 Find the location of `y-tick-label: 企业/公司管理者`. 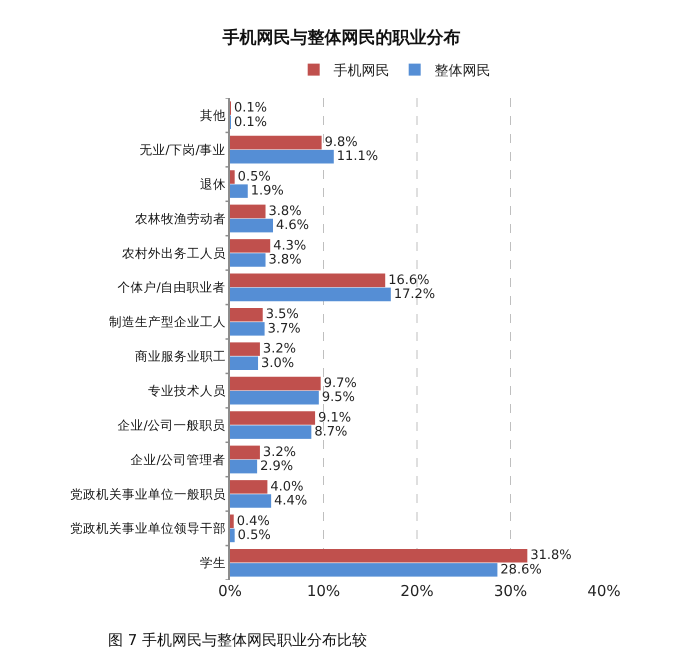

y-tick-label: 企业/公司管理者 is located at coordinates (178, 459).